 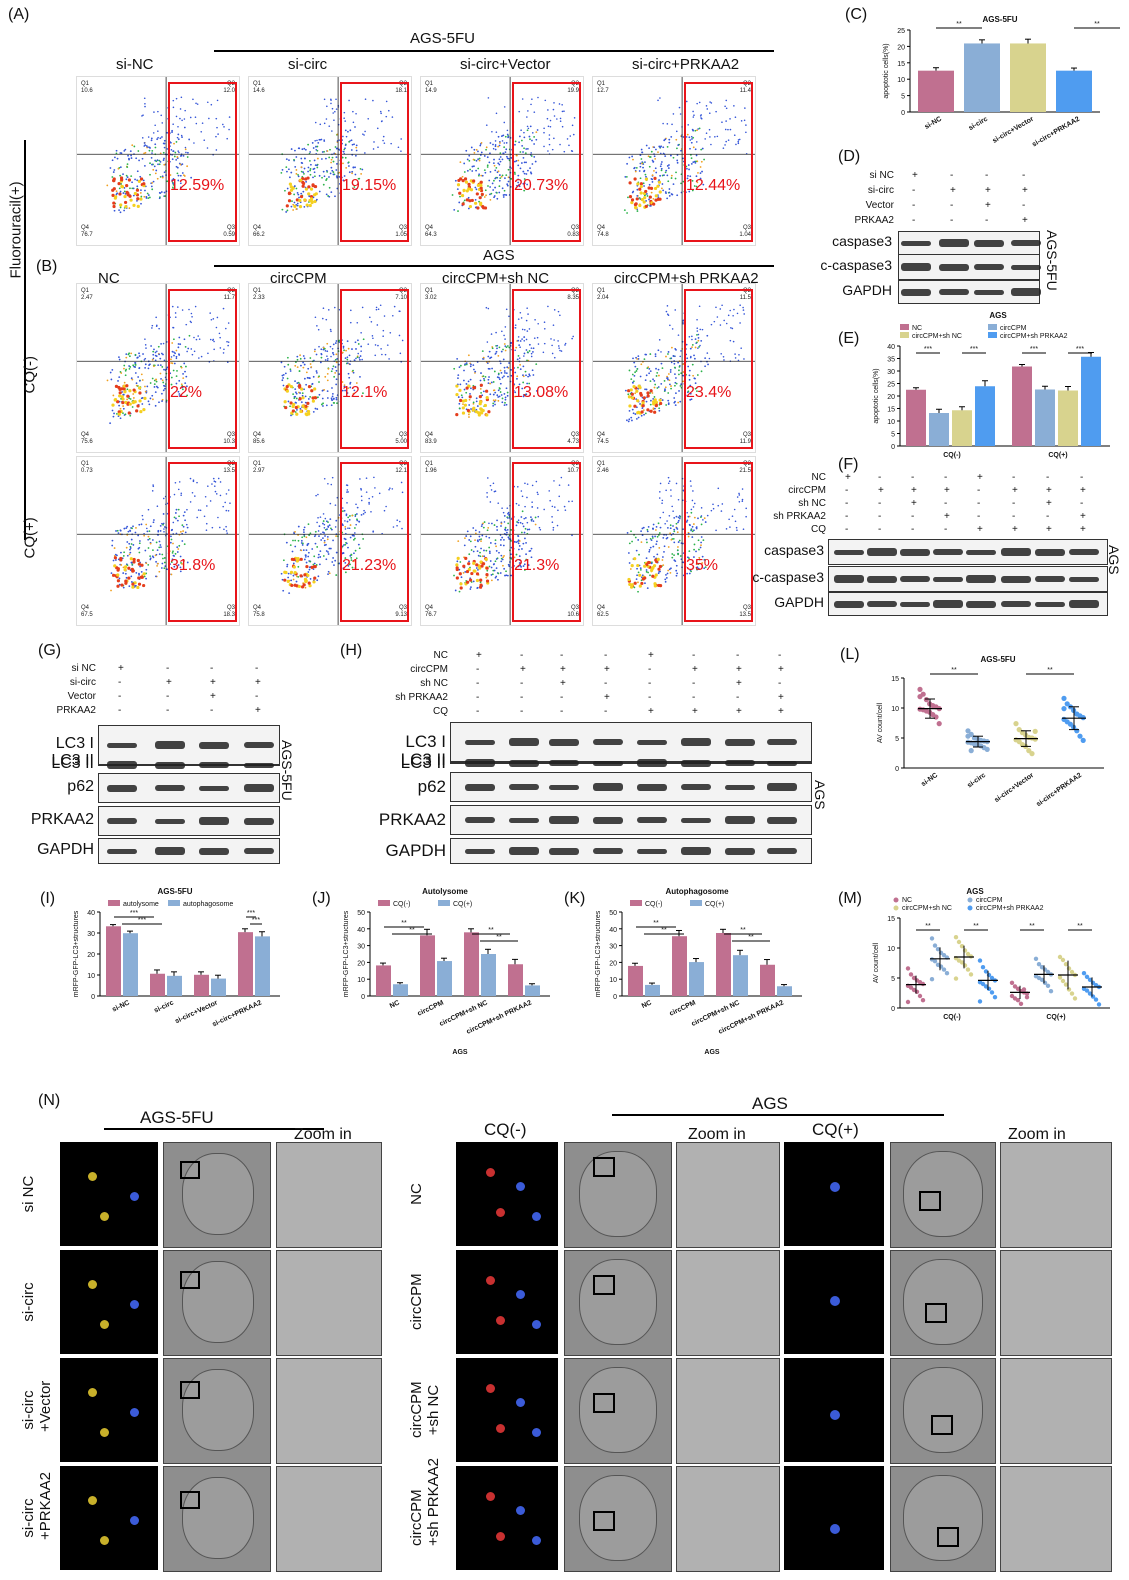 What do you see at coordinates (969, 243) in the screenshot?
I see `blot-strip` at bounding box center [969, 243].